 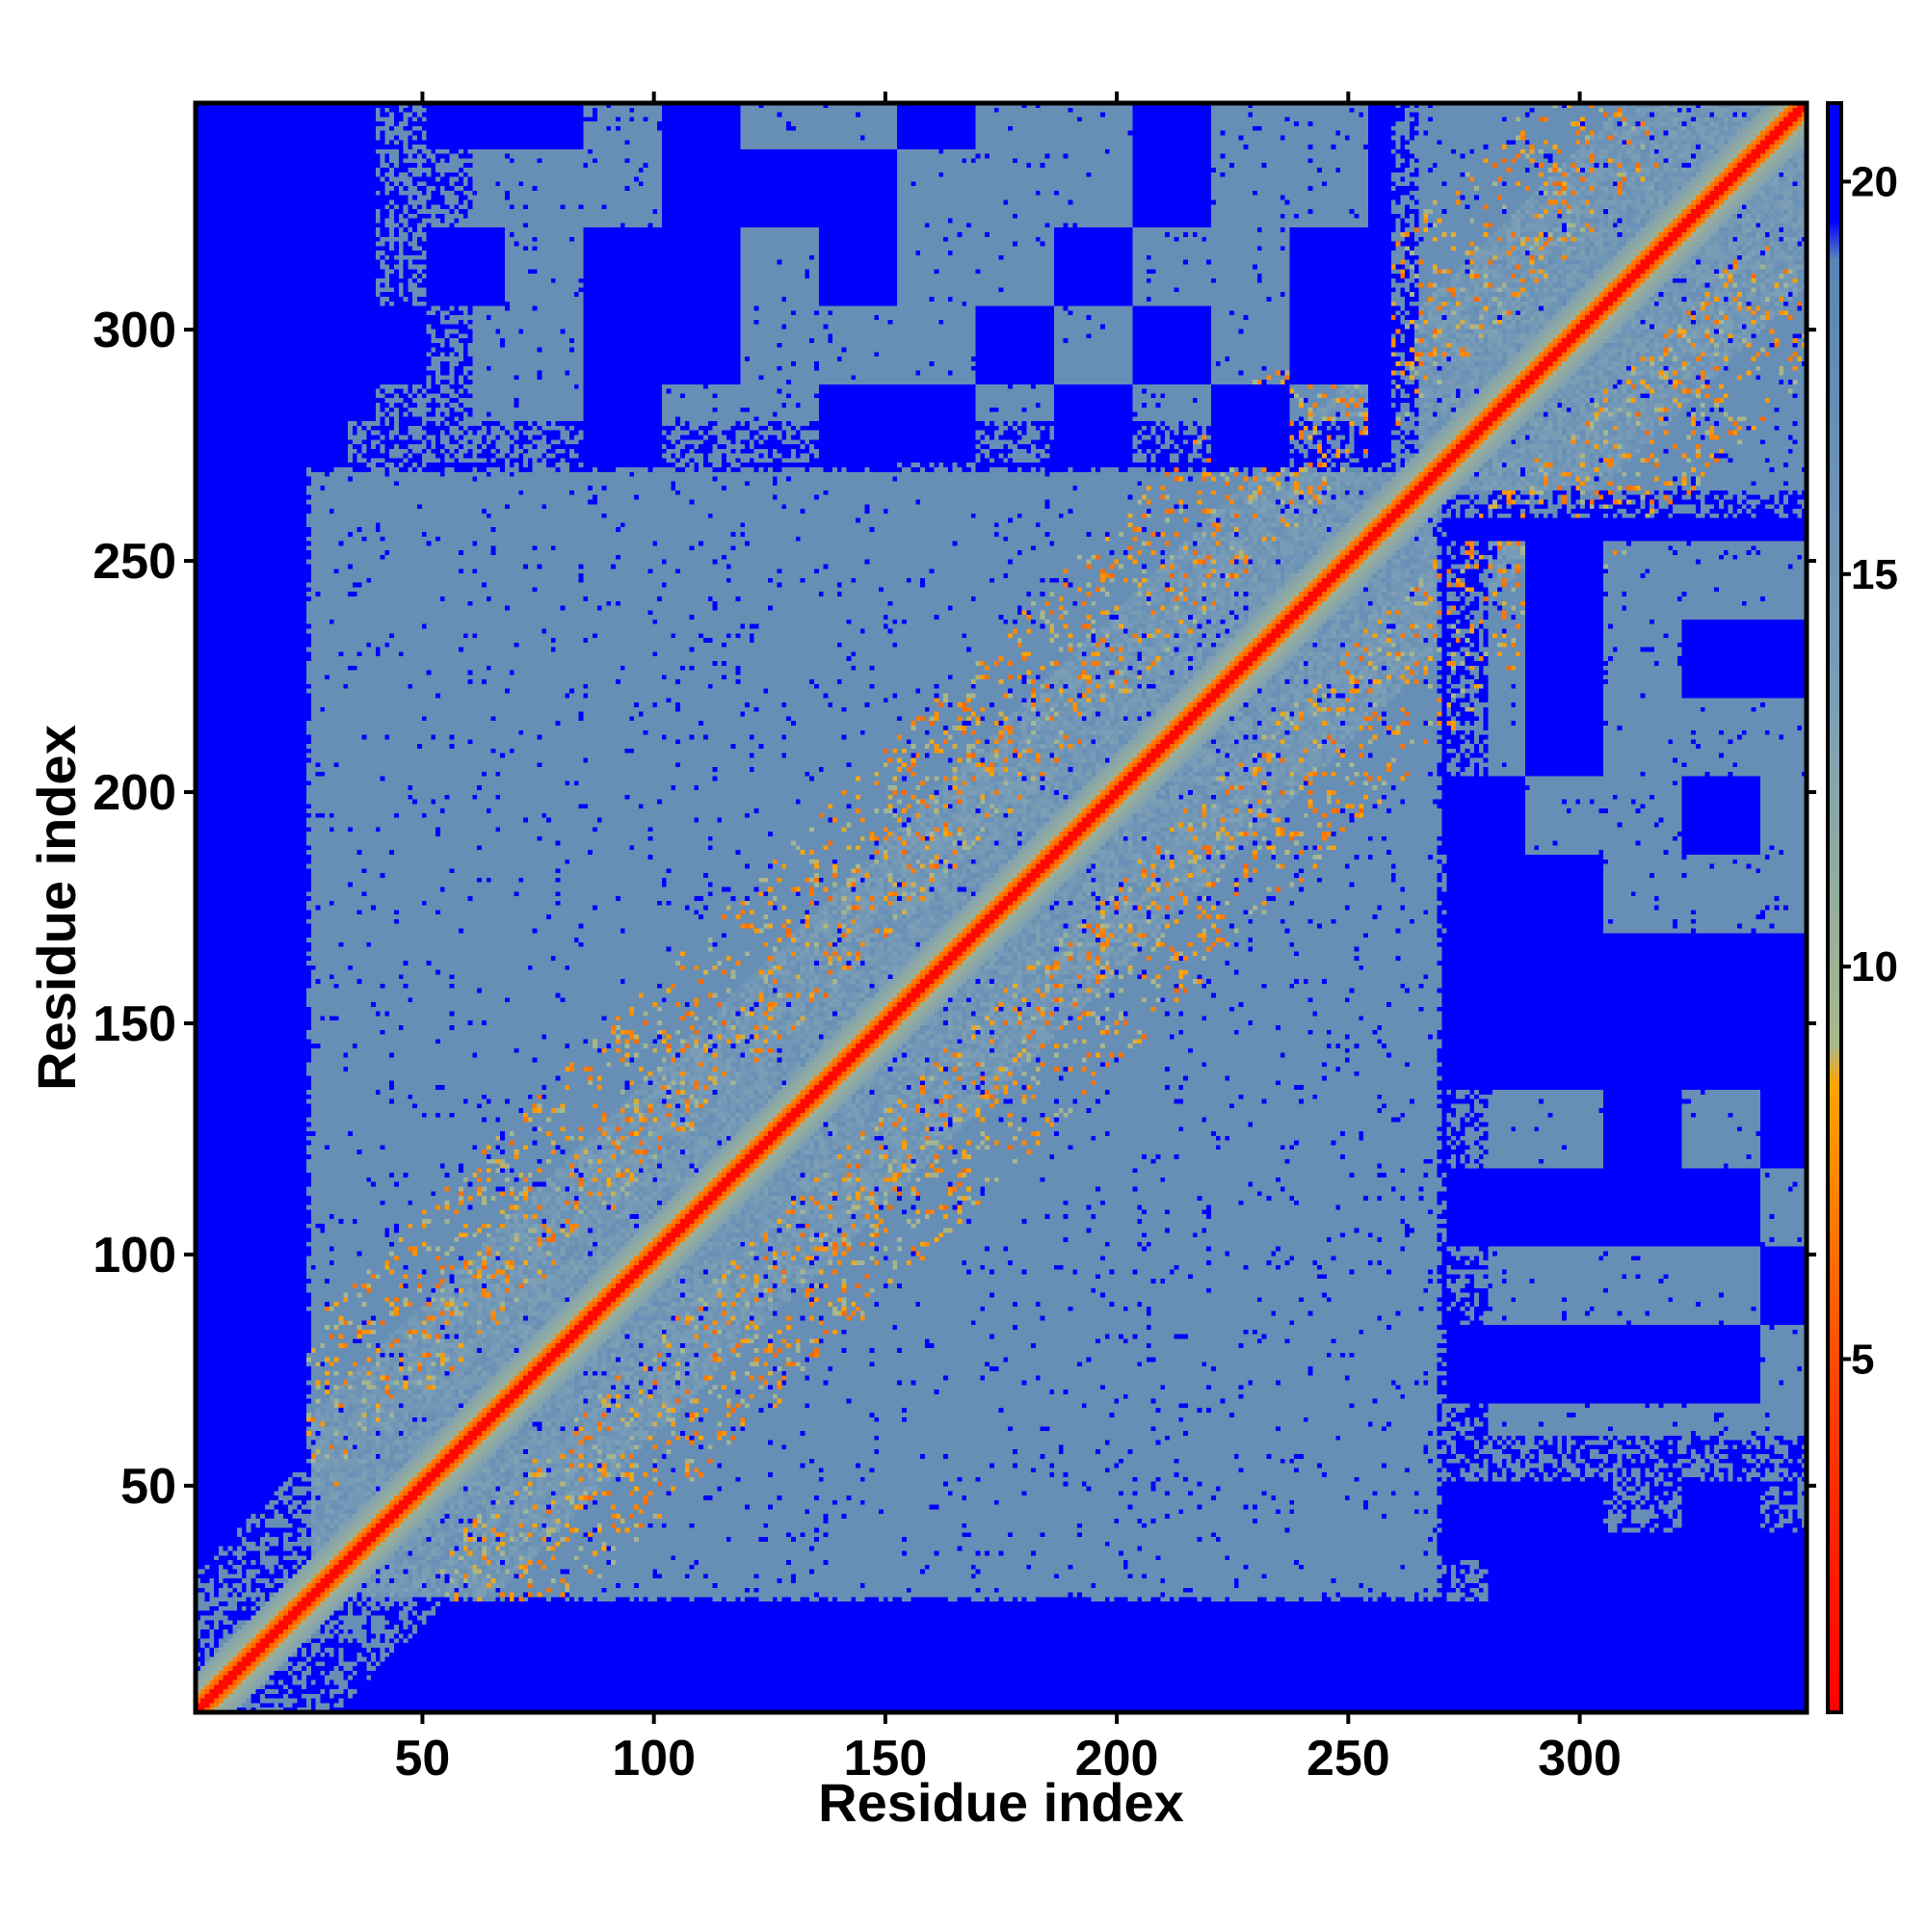 What do you see at coordinates (886, 1758) in the screenshot?
I see `x-tick-label: 150` at bounding box center [886, 1758].